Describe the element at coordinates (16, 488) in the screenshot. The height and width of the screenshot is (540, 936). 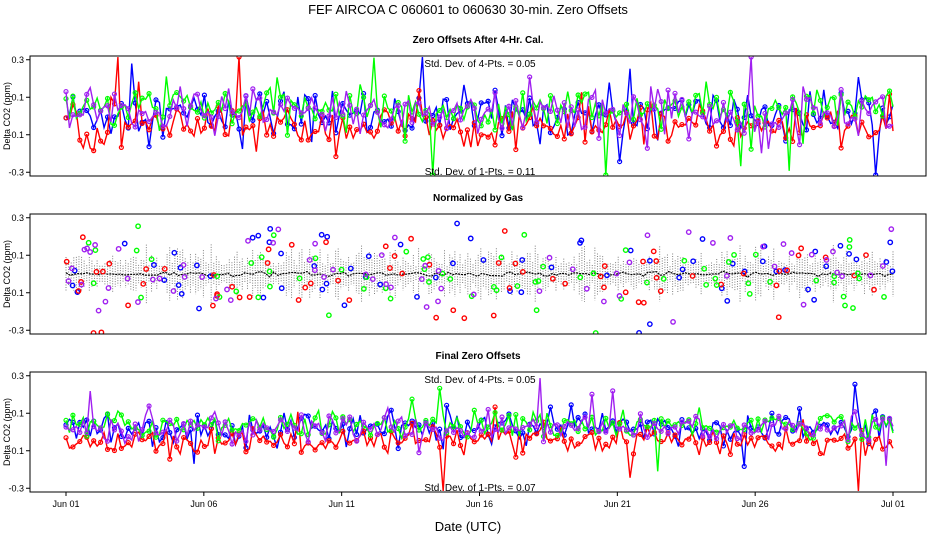
I see `y-tick-label: -0.3` at that location.